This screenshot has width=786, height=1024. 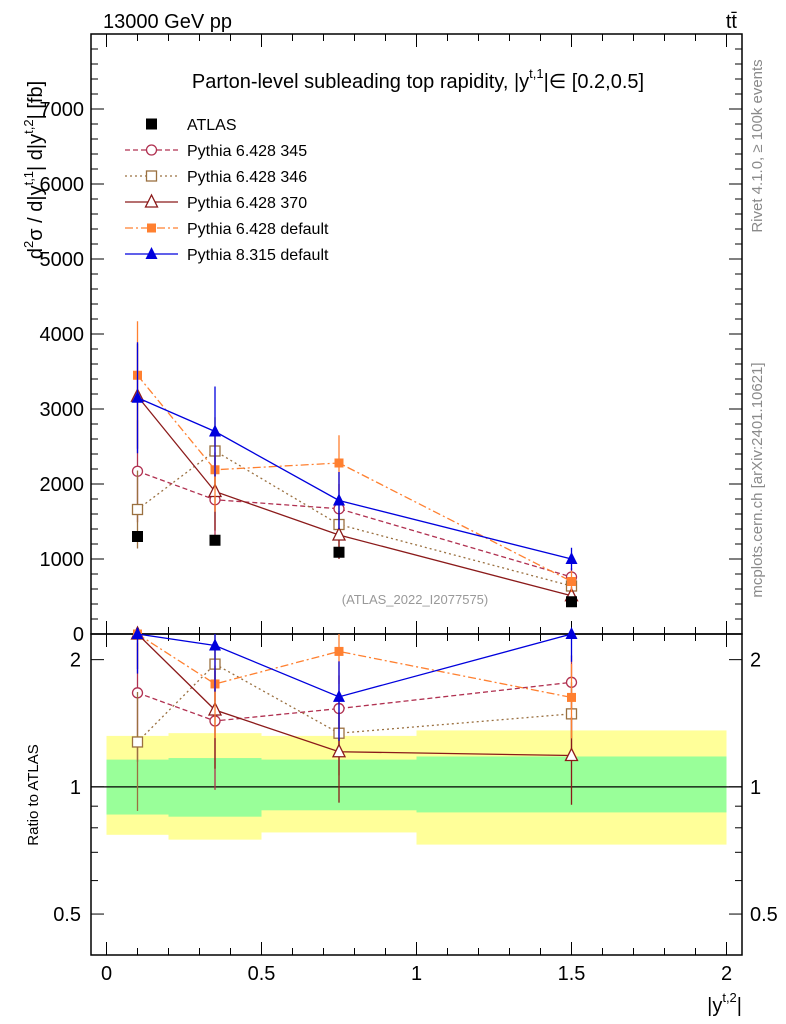 I want to click on legend-label: Pythia 6.428 370, so click(x=247, y=203).